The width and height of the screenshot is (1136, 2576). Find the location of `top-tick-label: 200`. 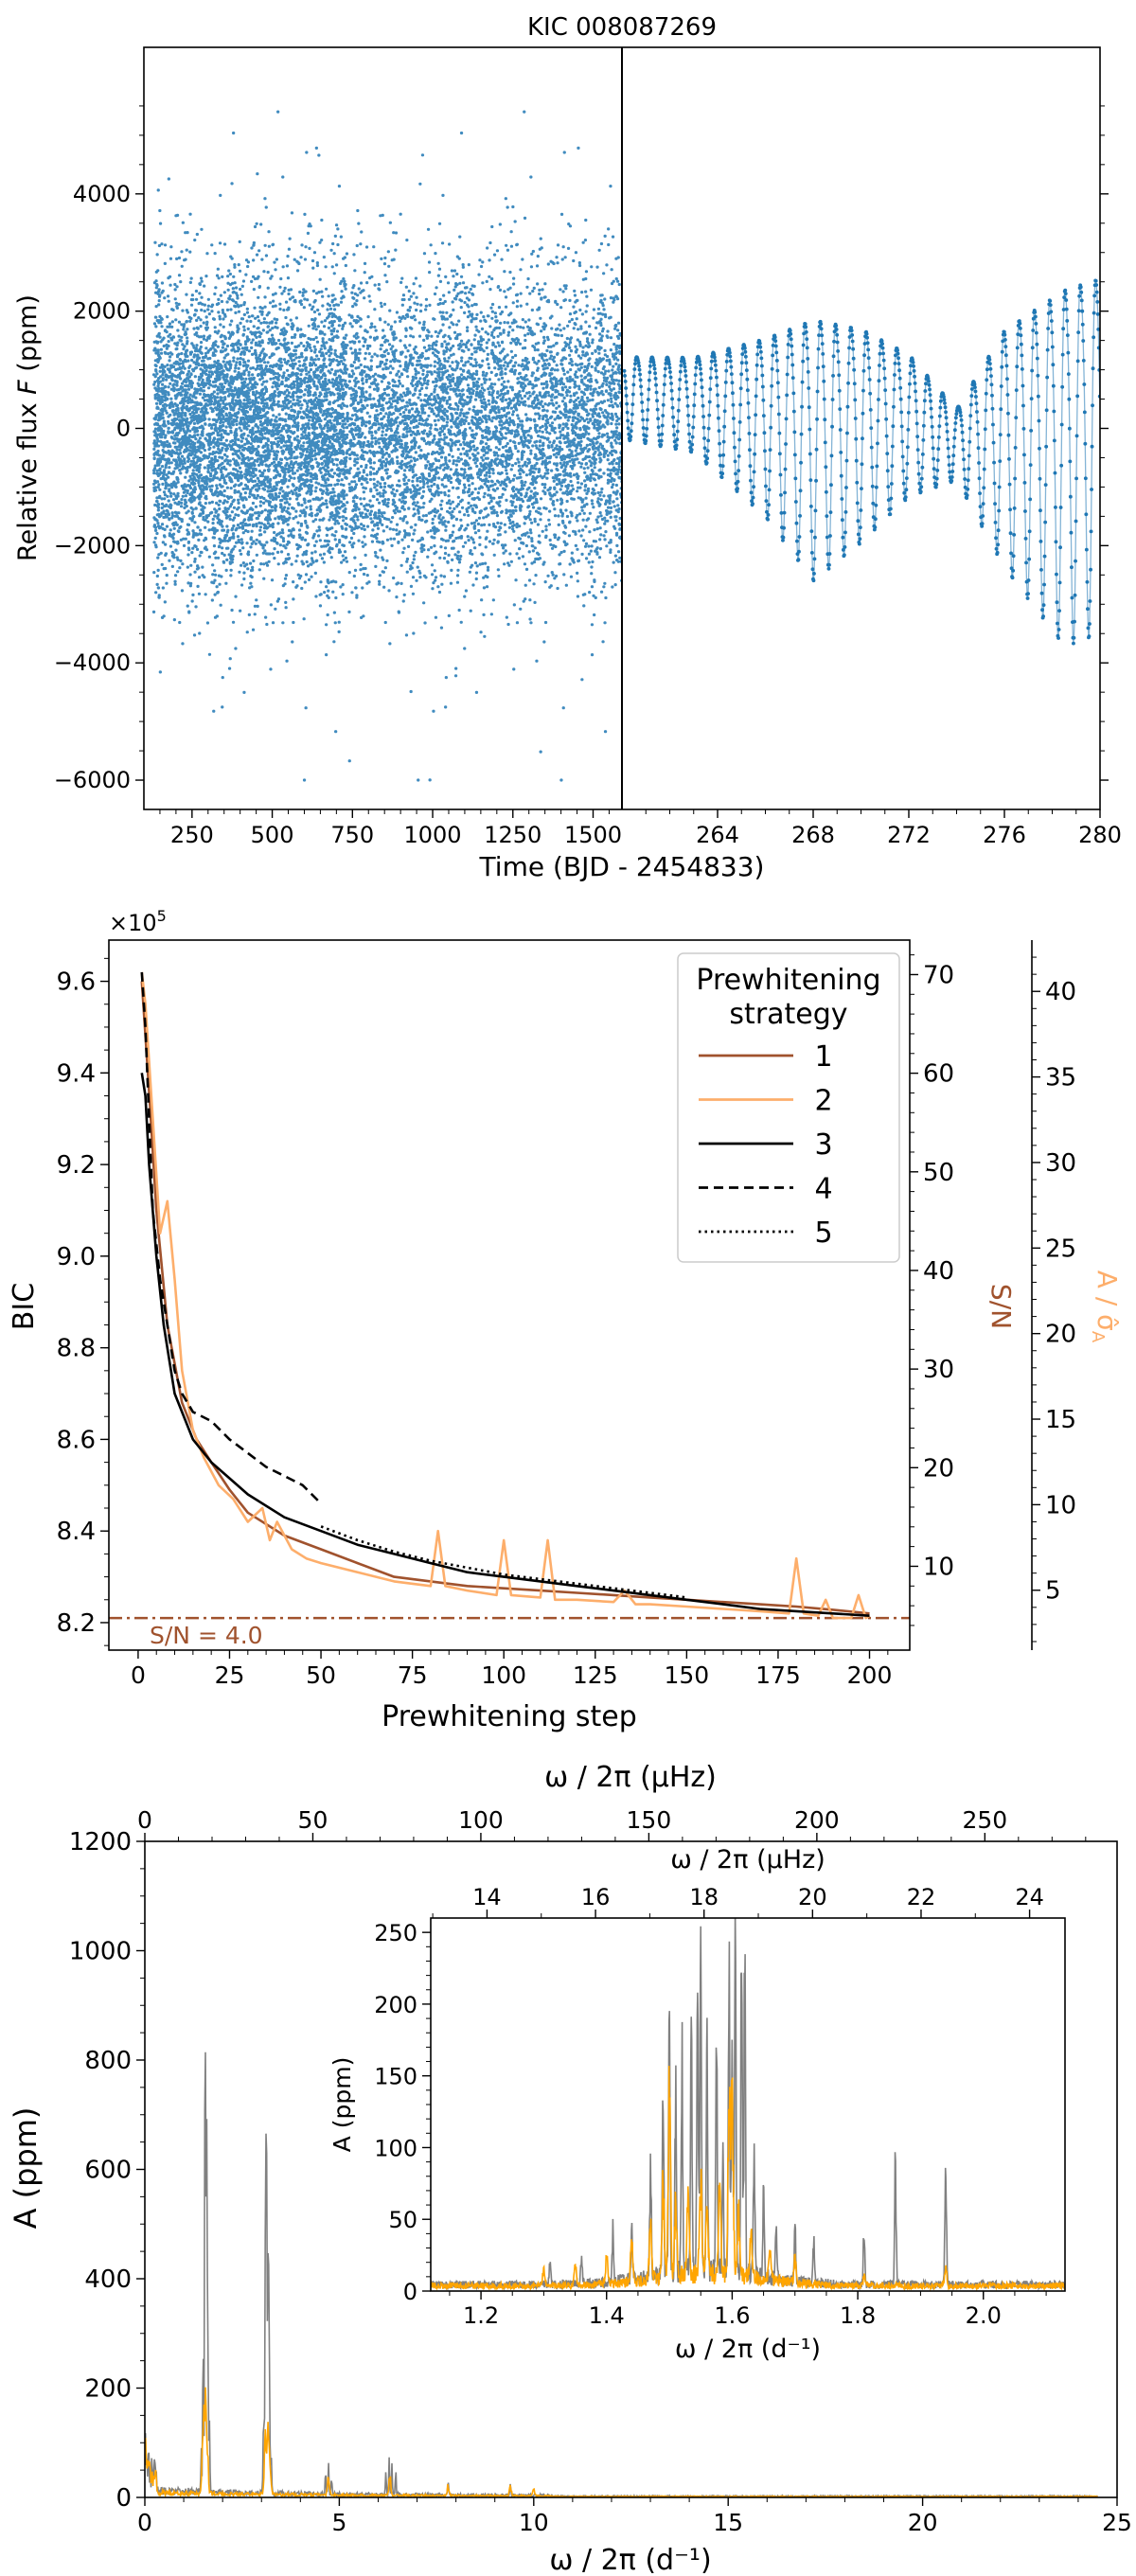

top-tick-label: 200 is located at coordinates (817, 1820).